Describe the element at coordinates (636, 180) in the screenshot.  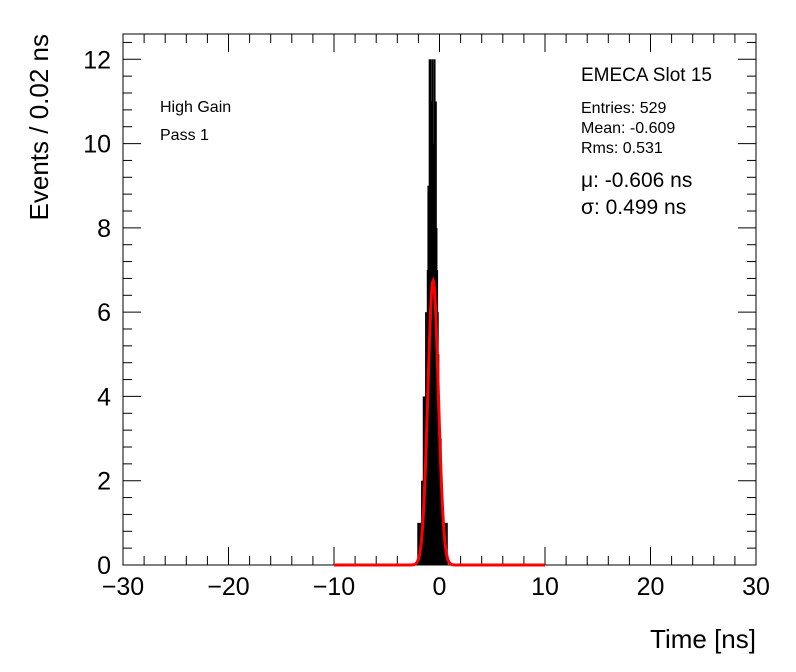
I see `fit-mu-label: μ: -0.606 ns` at that location.